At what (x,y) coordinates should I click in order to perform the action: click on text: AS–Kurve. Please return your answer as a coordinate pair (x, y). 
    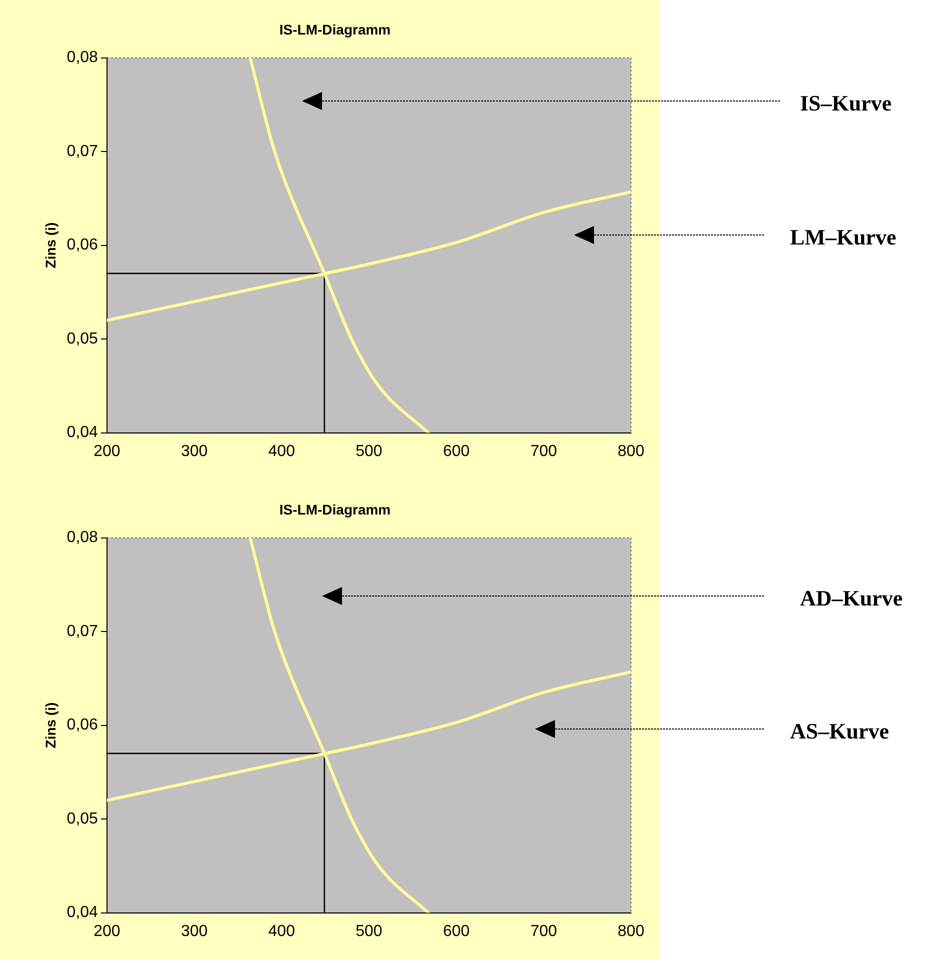
    Looking at the image, I should click on (840, 731).